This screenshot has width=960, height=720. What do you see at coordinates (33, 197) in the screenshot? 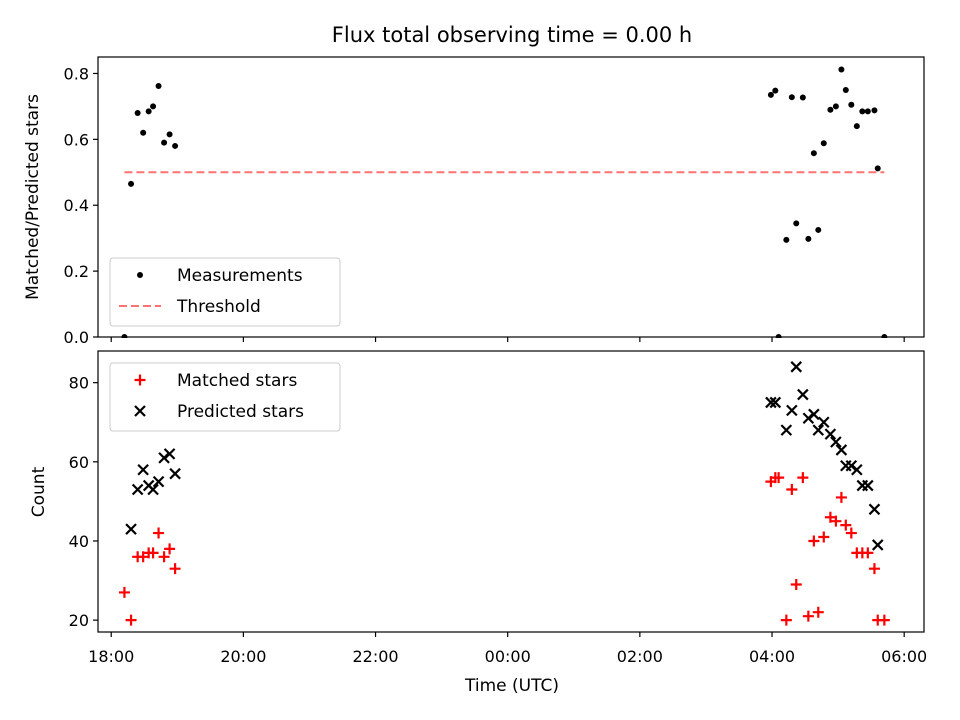
I see `ratio-ylabel: Matched/Predicted stars` at bounding box center [33, 197].